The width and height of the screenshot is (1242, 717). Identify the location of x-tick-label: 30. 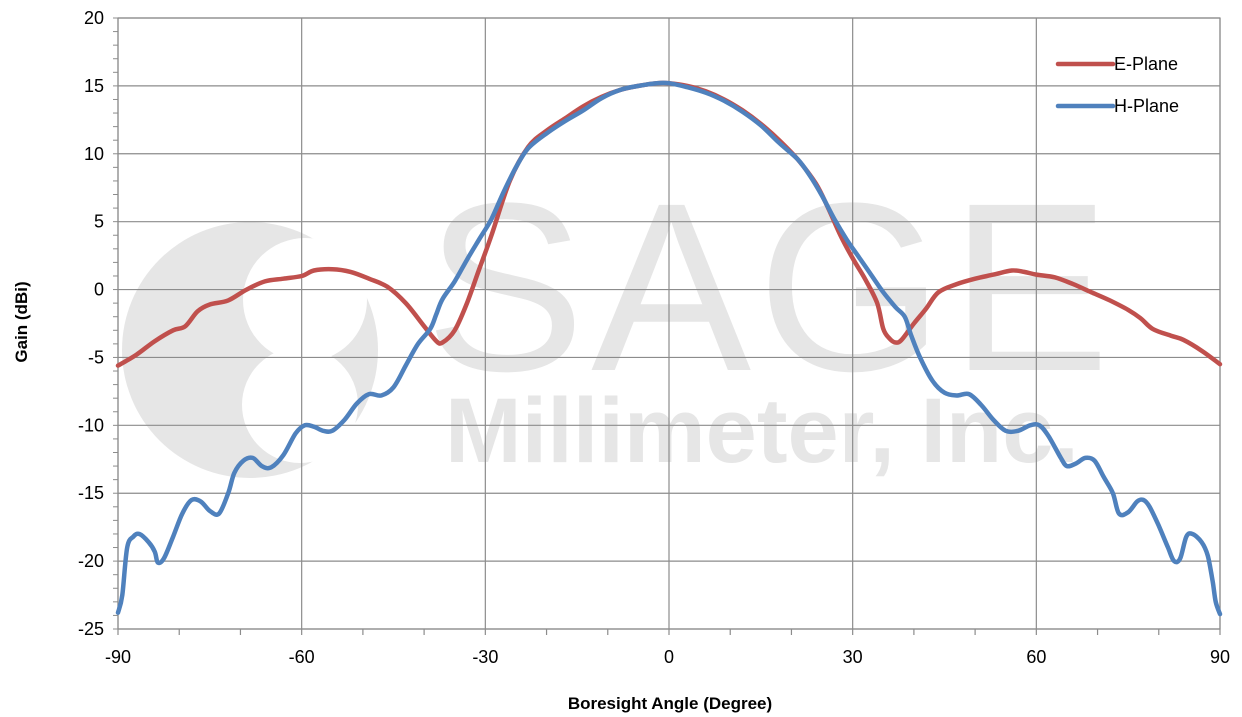
(853, 657).